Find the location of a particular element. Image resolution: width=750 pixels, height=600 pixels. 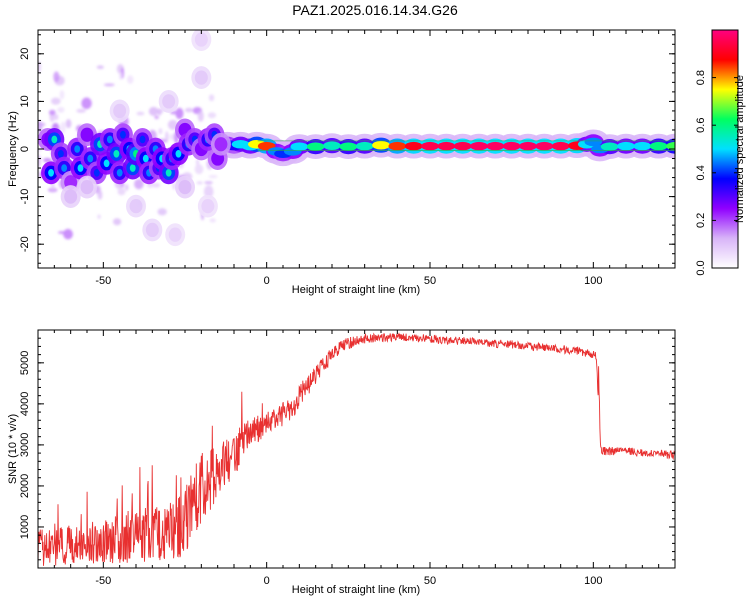

spectrogram-y-tick-label: -10 is located at coordinates (25, 197).